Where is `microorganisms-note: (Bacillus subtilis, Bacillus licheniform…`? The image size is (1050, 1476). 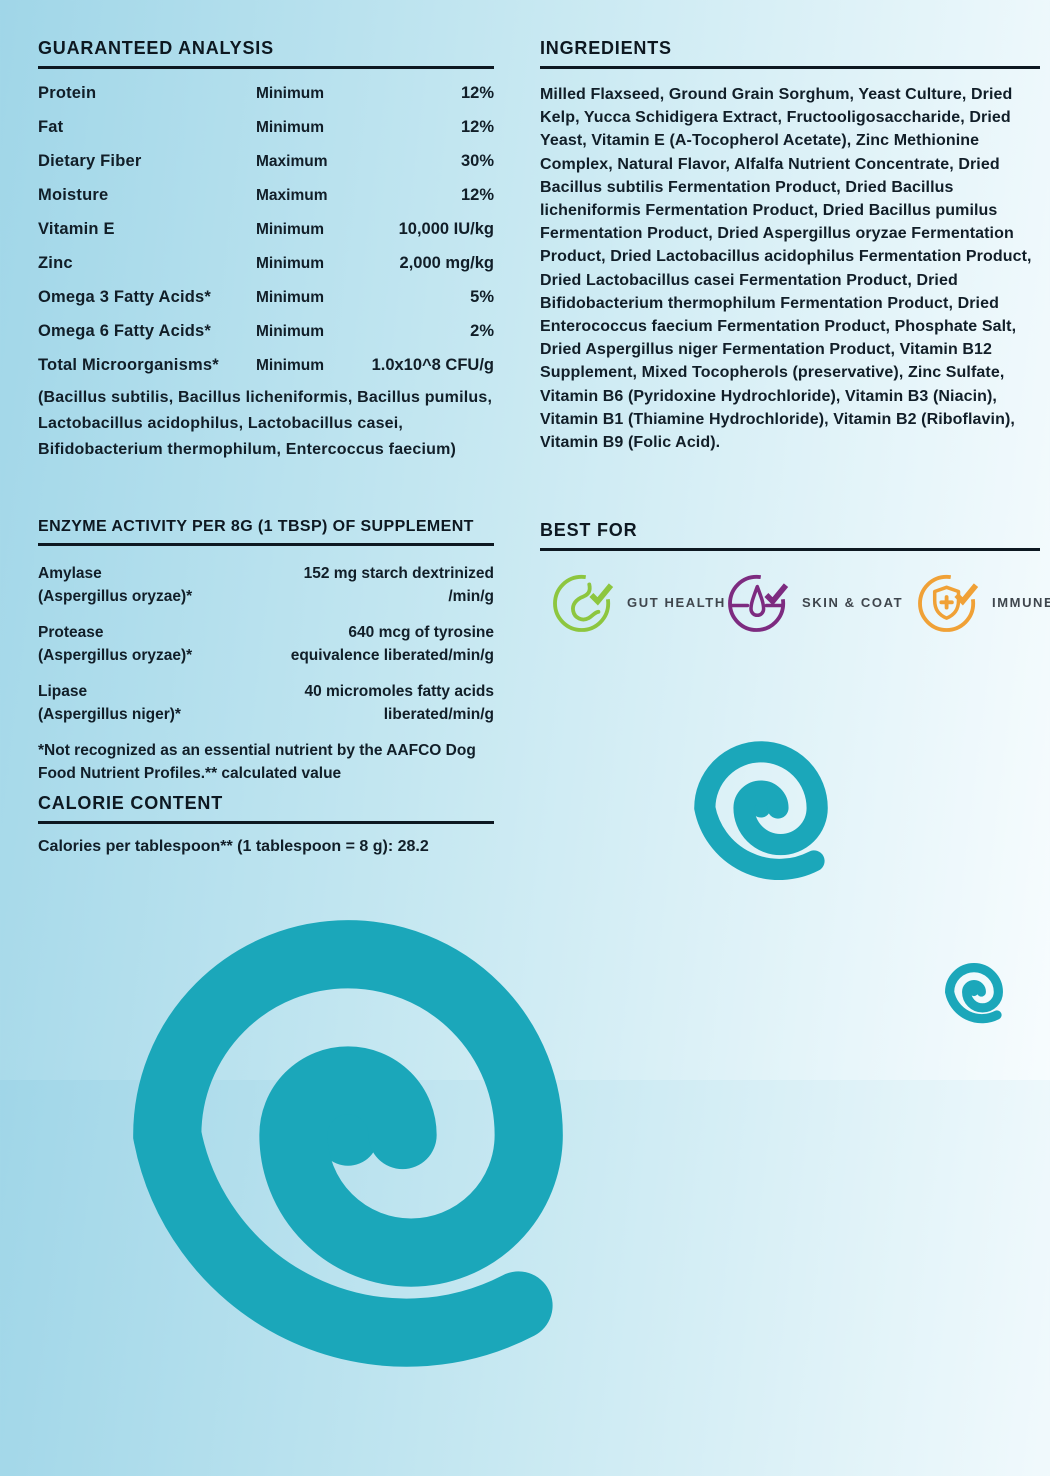 microorganisms-note: (Bacillus subtilis, Bacillus licheniform… is located at coordinates (265, 423).